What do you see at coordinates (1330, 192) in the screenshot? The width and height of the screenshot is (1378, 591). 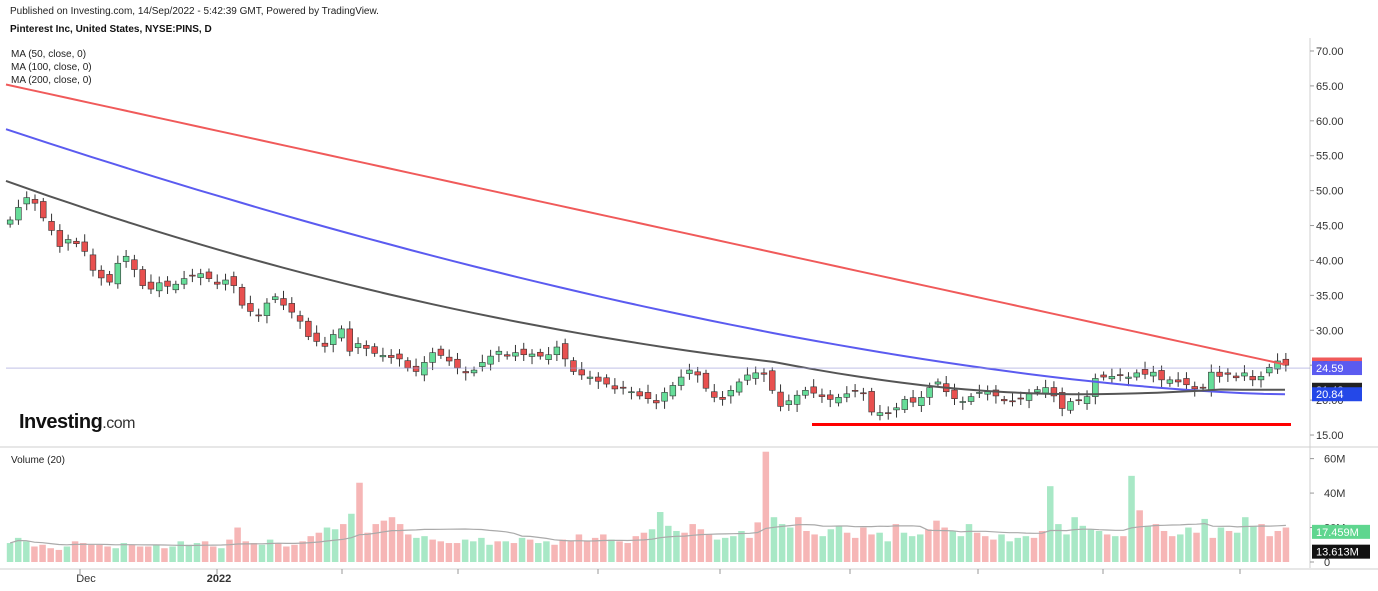 I see `price-tick-label: 50.00` at bounding box center [1330, 192].